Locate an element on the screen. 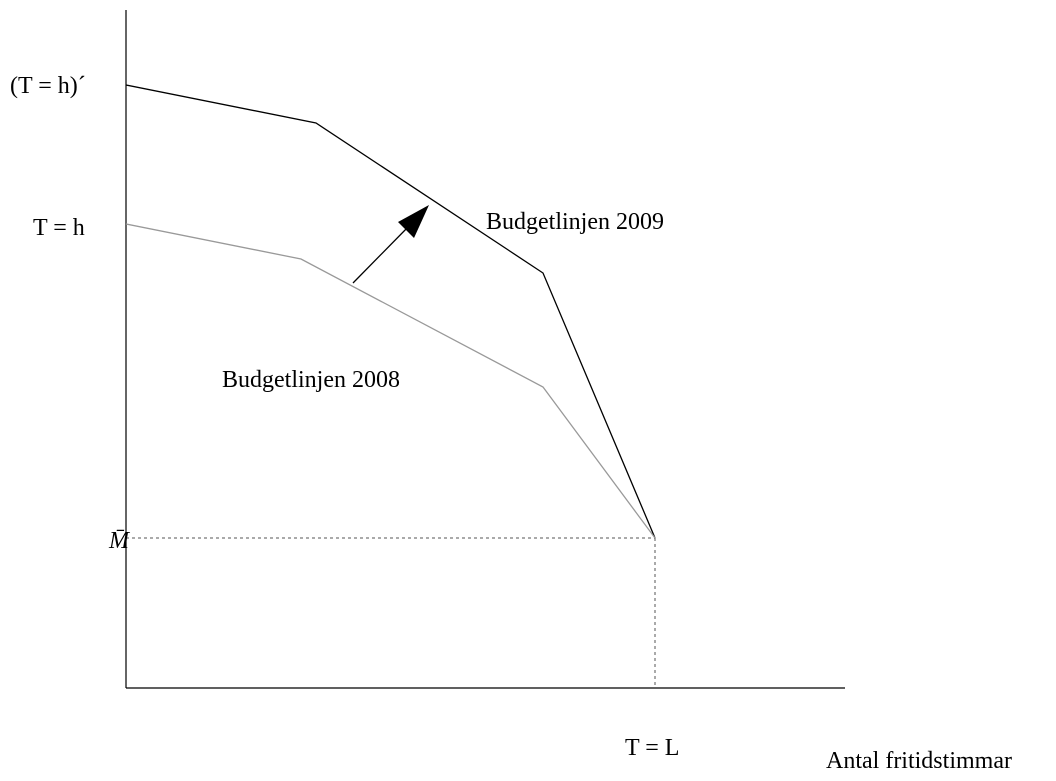 This screenshot has height=781, width=1056. line-label-2008: Budgetlinjen 2008 is located at coordinates (311, 380).